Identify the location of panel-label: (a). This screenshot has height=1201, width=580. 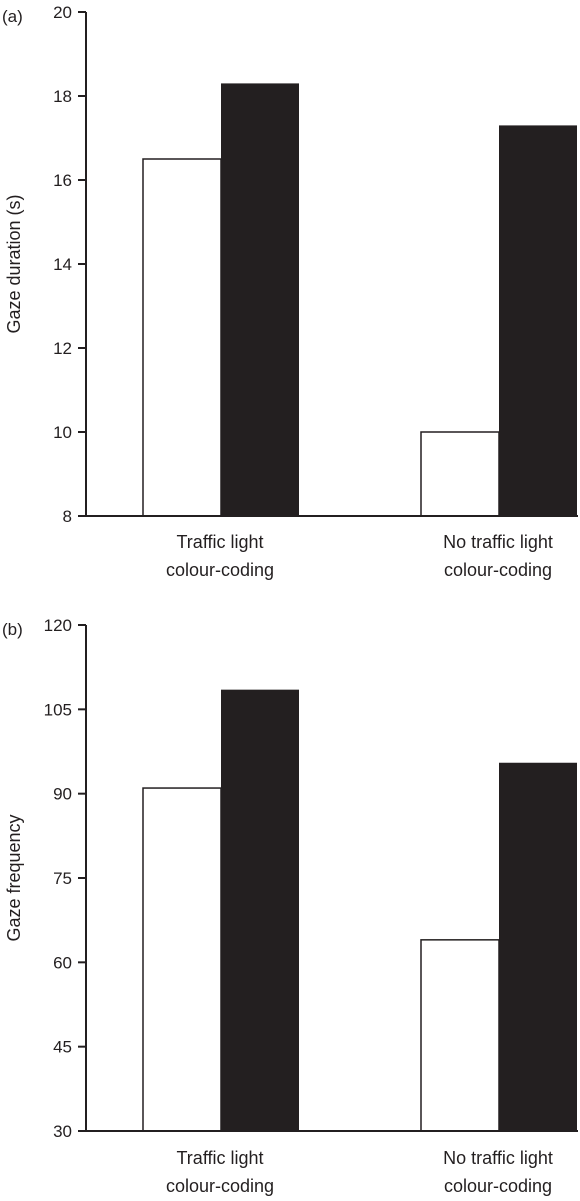
(12, 16).